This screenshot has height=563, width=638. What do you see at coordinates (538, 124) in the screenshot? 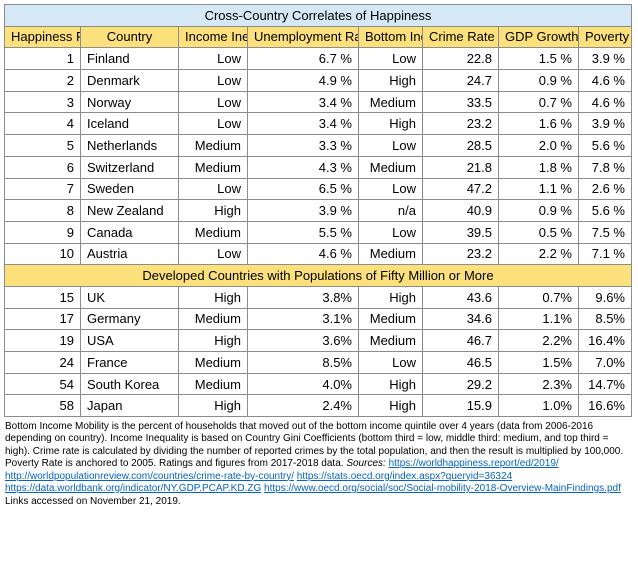
I see `cell-gdp-growth: 1.6 %` at bounding box center [538, 124].